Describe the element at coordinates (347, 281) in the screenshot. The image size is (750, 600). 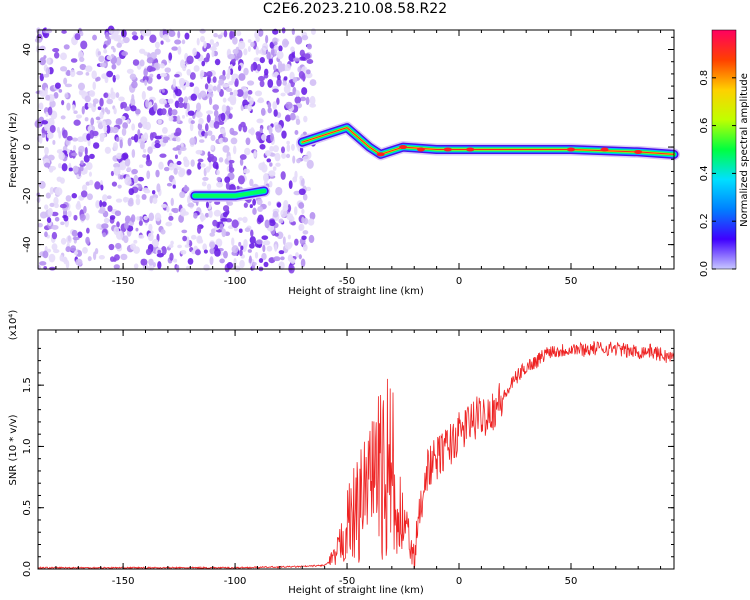
I see `x-tick-label: -50` at that location.